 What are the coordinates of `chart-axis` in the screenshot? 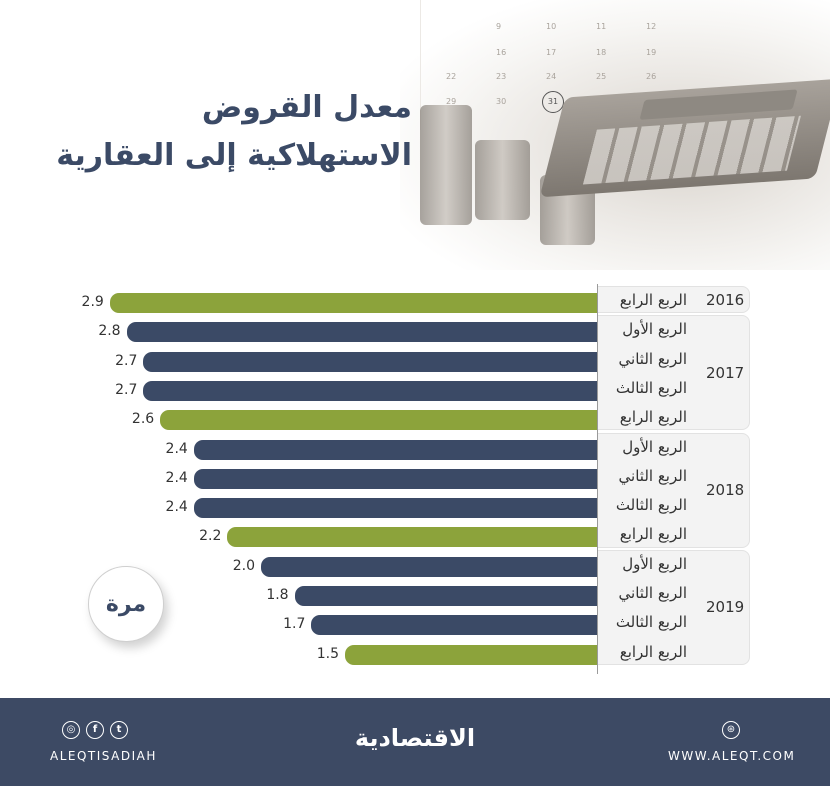 It's located at (597, 479).